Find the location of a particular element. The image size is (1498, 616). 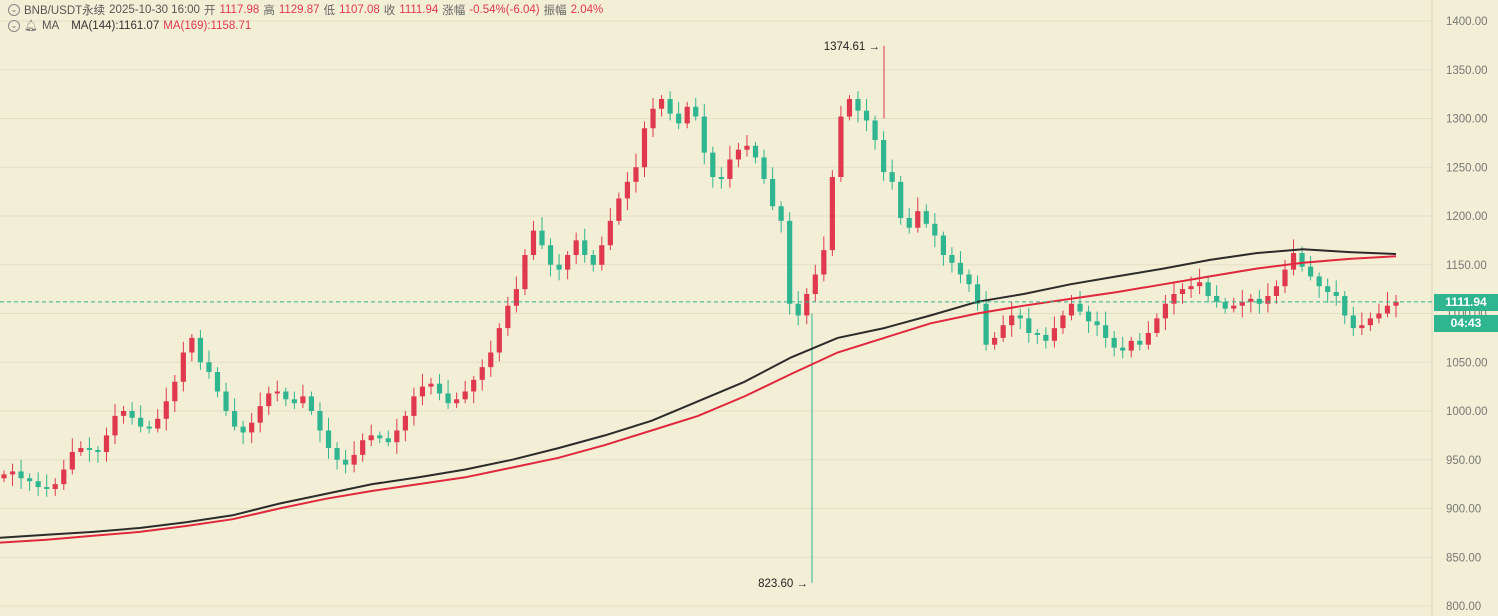

y-tick-label: 1350.00 is located at coordinates (1467, 71).